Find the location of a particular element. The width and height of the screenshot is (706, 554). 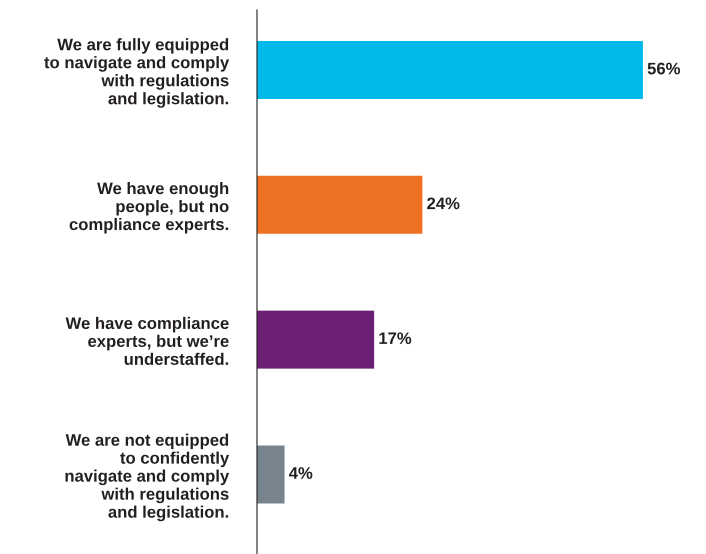

data-label: 24% is located at coordinates (443, 203).